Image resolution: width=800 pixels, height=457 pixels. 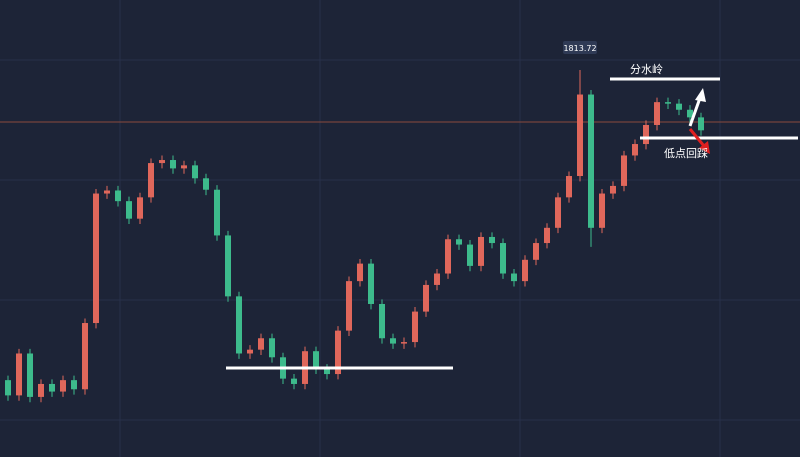 What do you see at coordinates (699, 141) in the screenshot?
I see `down-arrow` at bounding box center [699, 141].